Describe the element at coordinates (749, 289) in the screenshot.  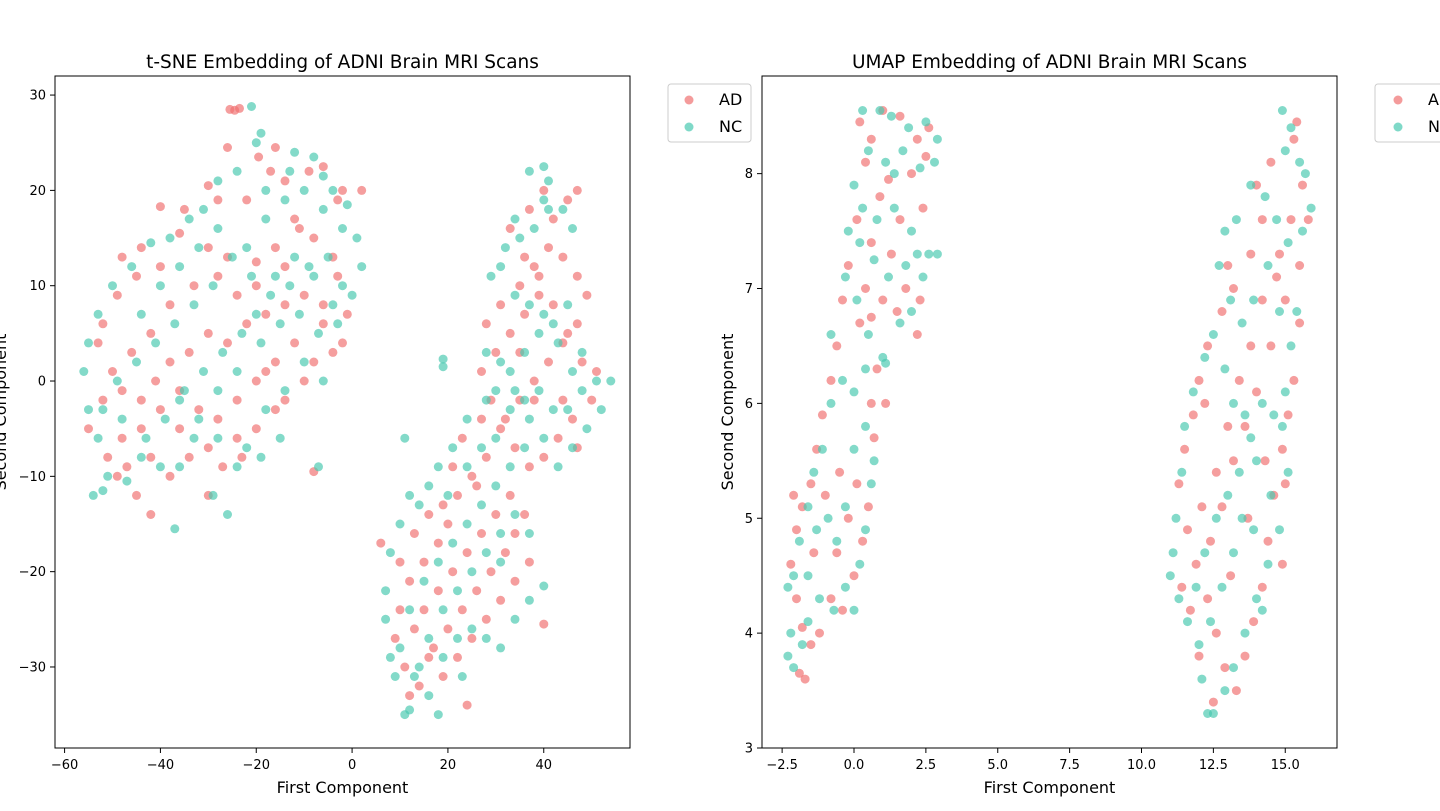
I see `umap-y-tick-label: 7` at that location.